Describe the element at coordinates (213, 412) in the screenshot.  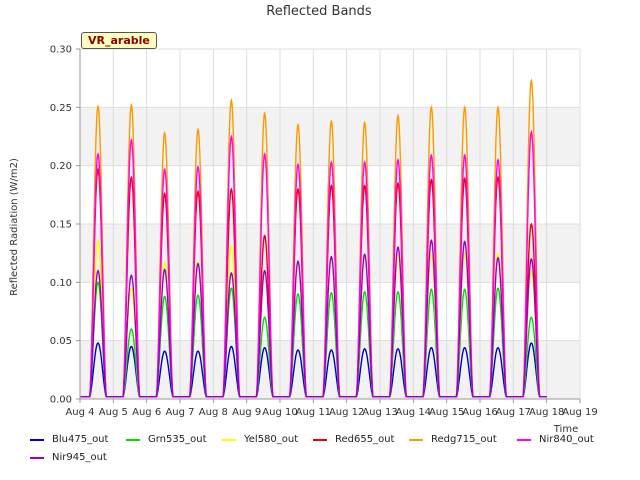
I see `x-tick-label: Aug 8` at that location.